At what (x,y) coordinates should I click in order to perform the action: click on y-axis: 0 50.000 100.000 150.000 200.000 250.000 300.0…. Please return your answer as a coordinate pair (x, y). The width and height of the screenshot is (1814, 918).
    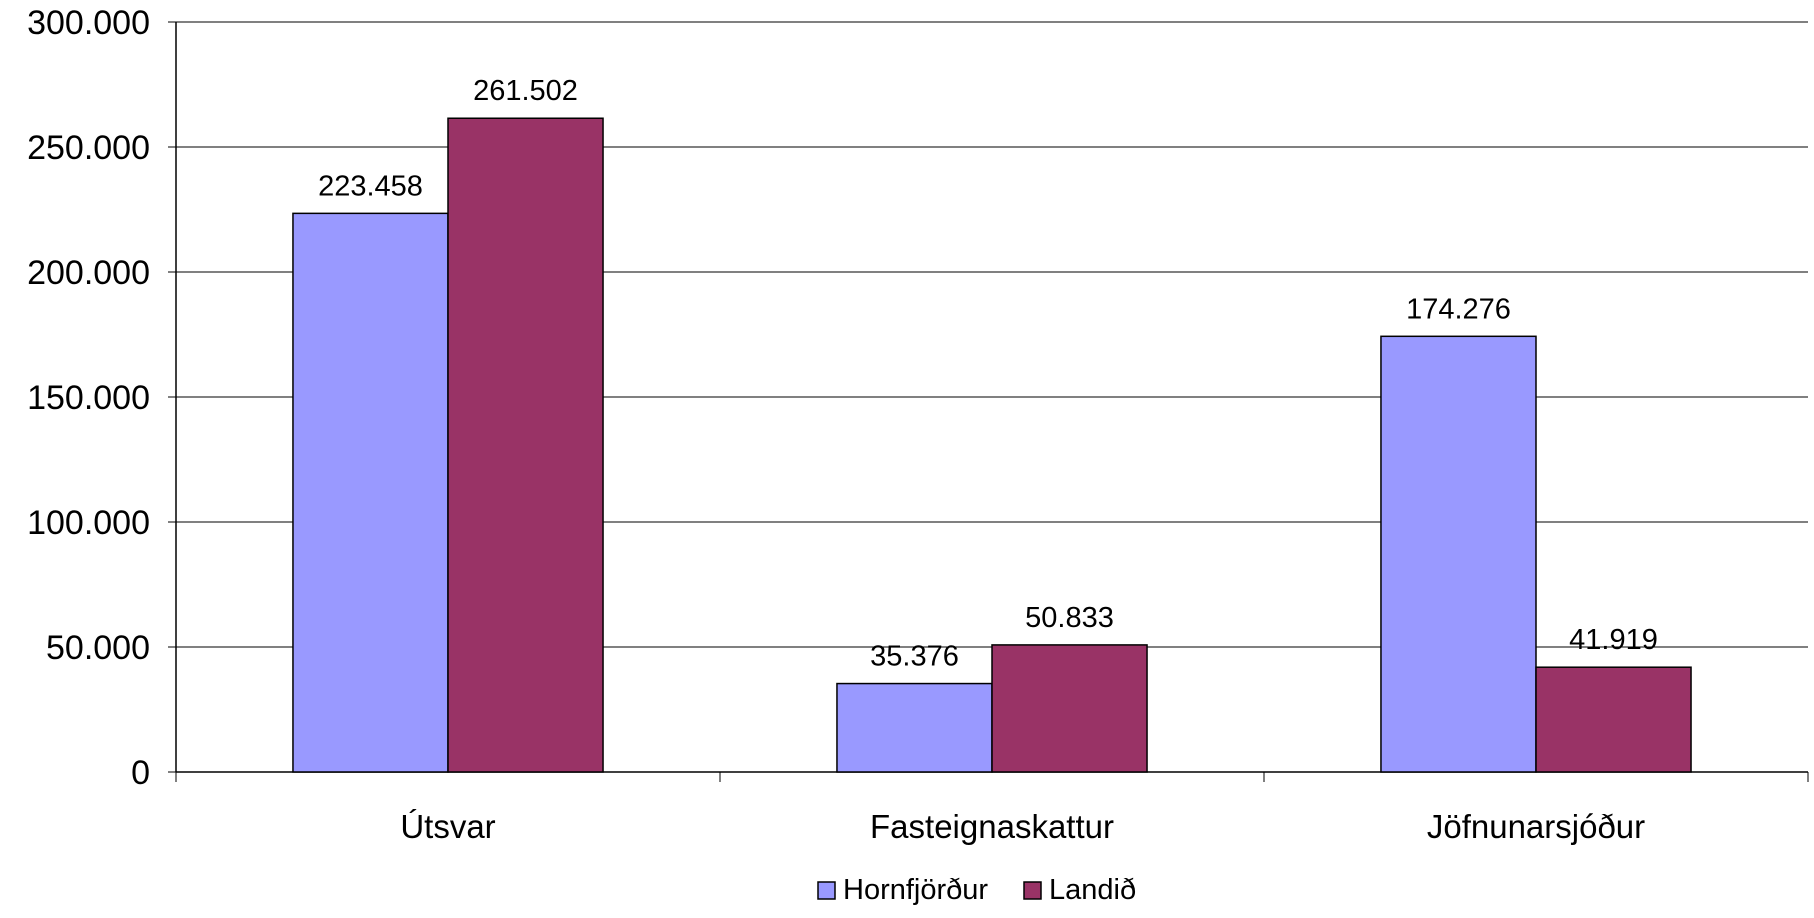
    Looking at the image, I should click on (102, 398).